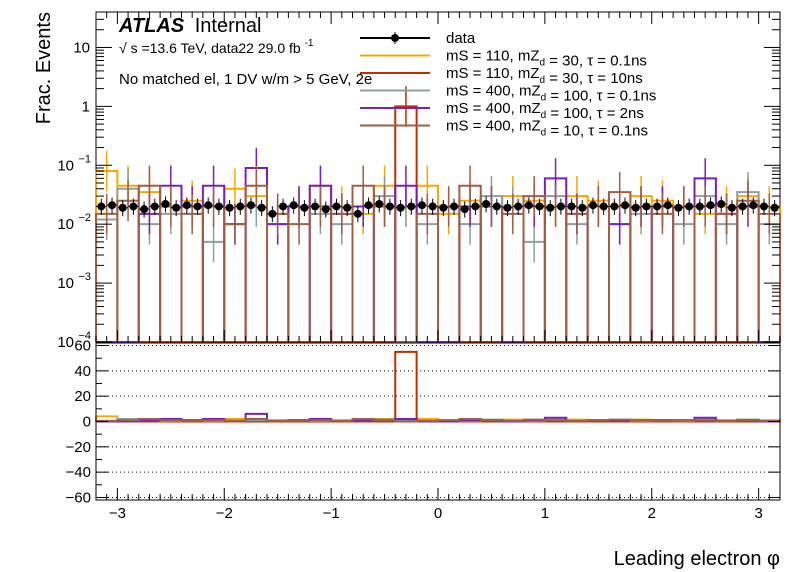 This screenshot has height=572, width=796. Describe the element at coordinates (78, 447) in the screenshot. I see `ratio-y-tick-label: −20` at that location.